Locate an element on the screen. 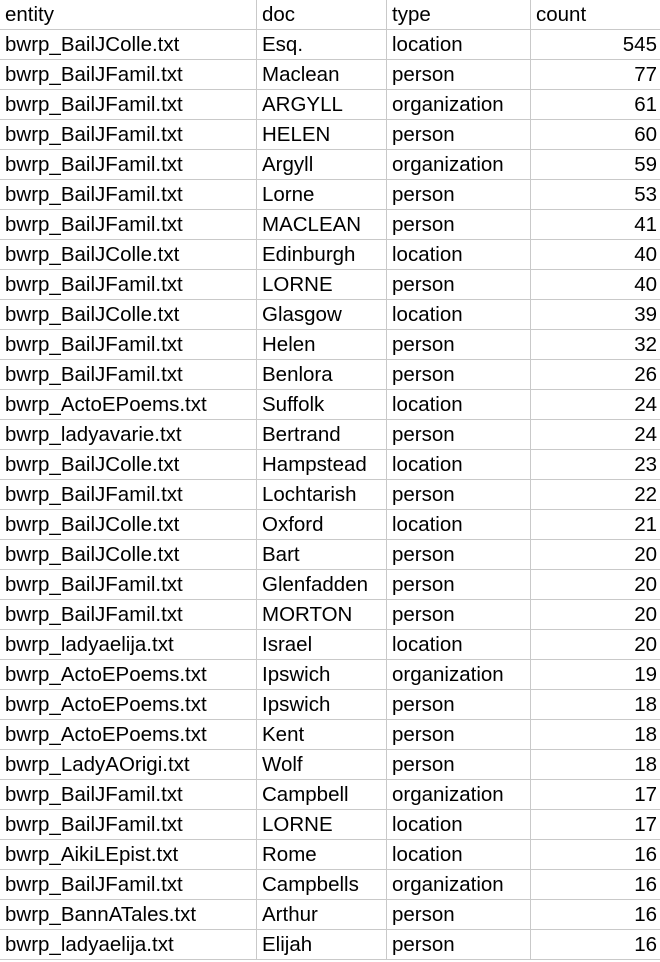 The width and height of the screenshot is (660, 962). cell-doc: HELEN is located at coordinates (322, 135).